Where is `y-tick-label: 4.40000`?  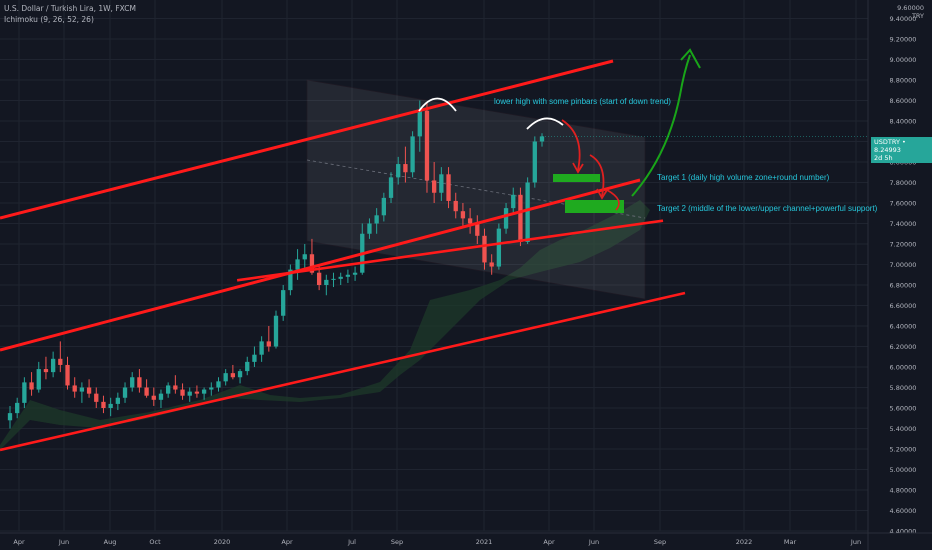
y-tick-label: 4.40000 is located at coordinates (903, 532).